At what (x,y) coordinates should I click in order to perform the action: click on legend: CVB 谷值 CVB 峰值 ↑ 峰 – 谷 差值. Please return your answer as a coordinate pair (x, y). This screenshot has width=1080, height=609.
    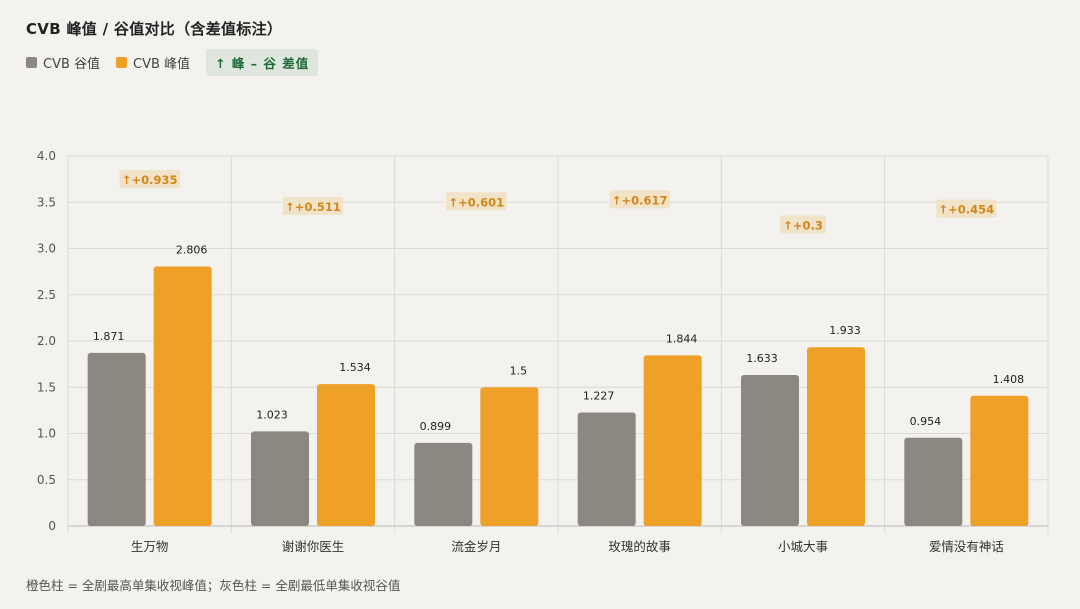
    Looking at the image, I should click on (180, 62).